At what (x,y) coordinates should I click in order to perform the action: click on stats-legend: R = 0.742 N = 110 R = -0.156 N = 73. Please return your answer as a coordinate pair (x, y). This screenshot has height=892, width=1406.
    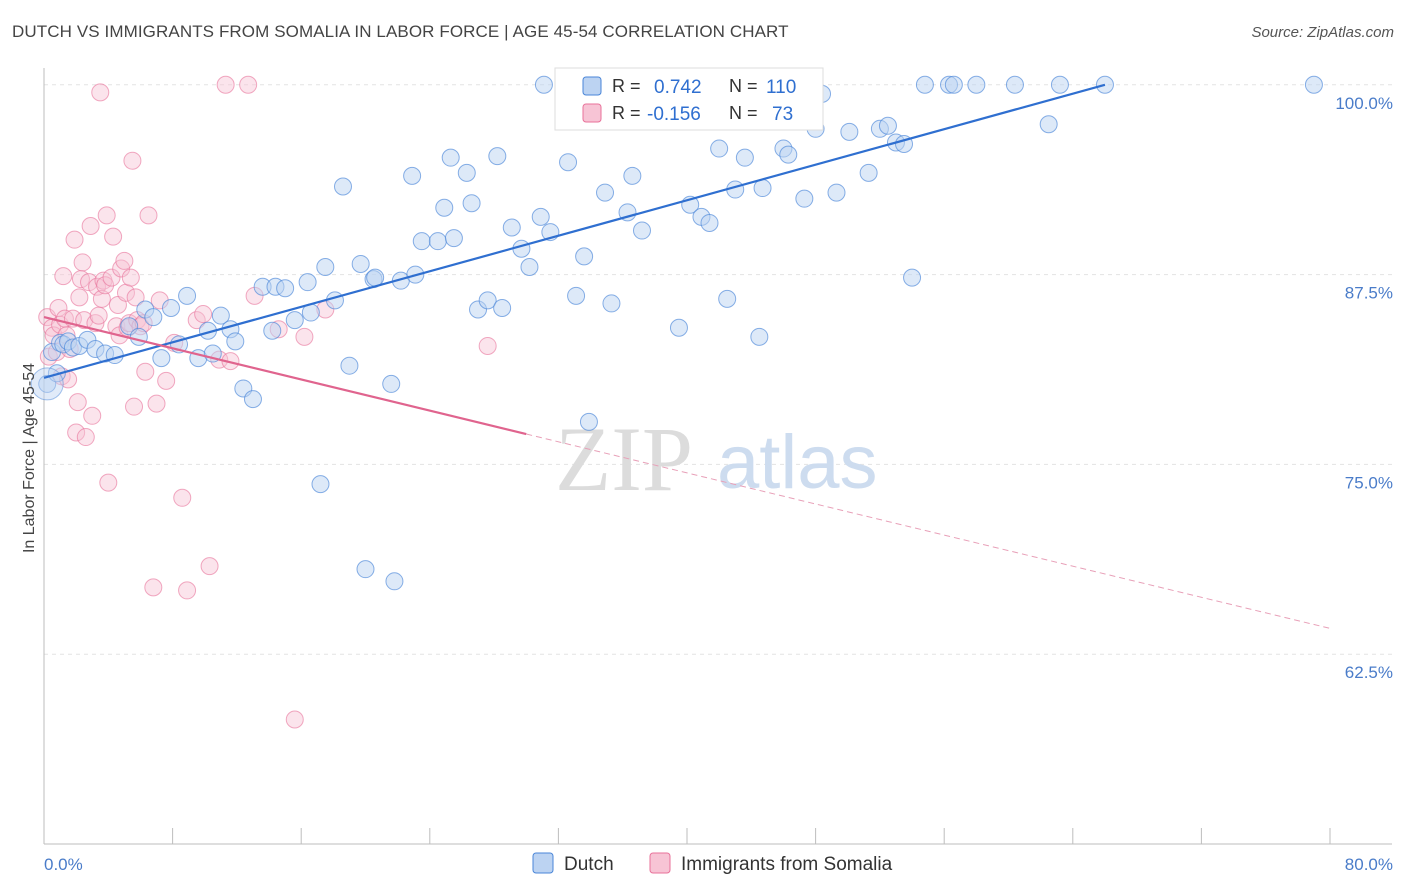
    Looking at the image, I should click on (689, 99).